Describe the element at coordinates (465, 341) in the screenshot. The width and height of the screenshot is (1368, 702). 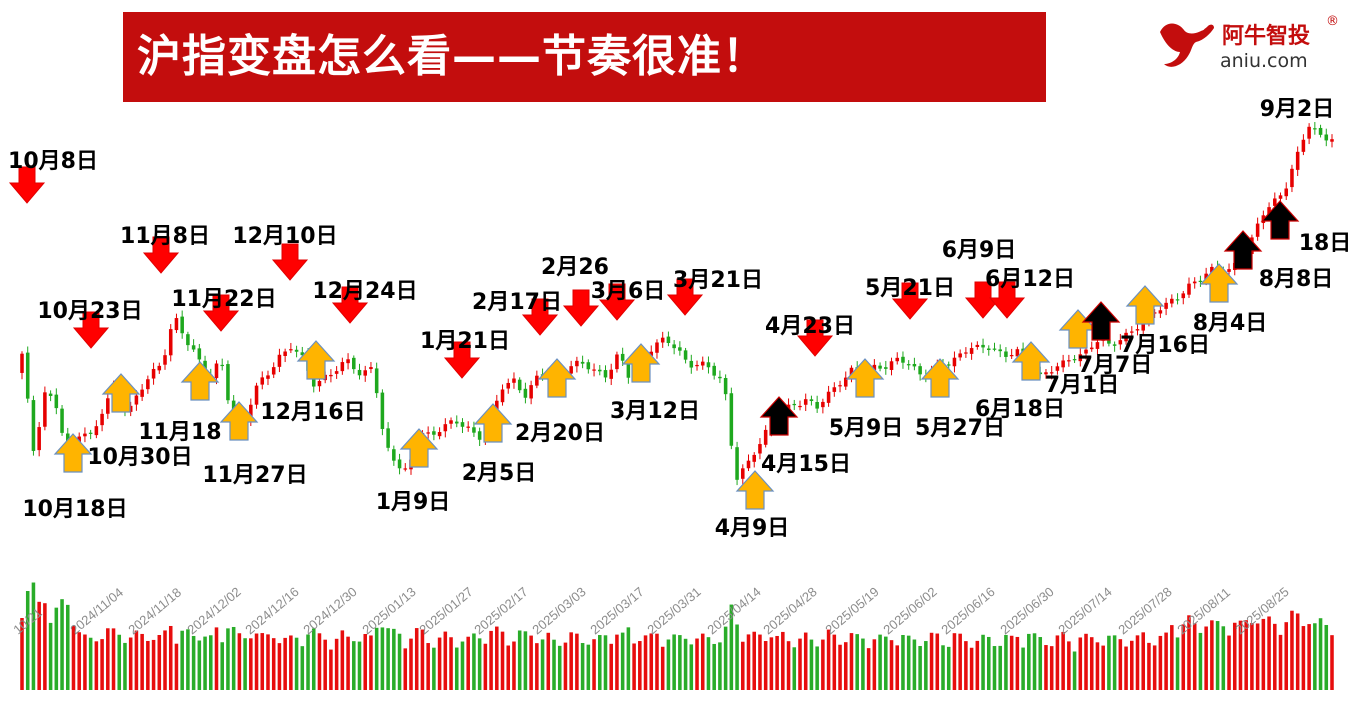
I see `annotation-label: 1月21日` at that location.